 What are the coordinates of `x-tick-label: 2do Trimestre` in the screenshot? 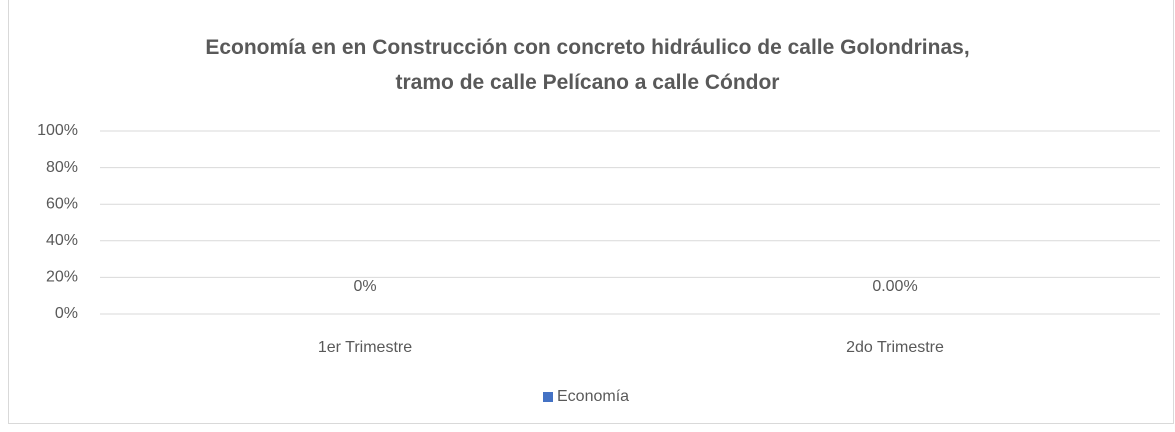 It's located at (895, 347).